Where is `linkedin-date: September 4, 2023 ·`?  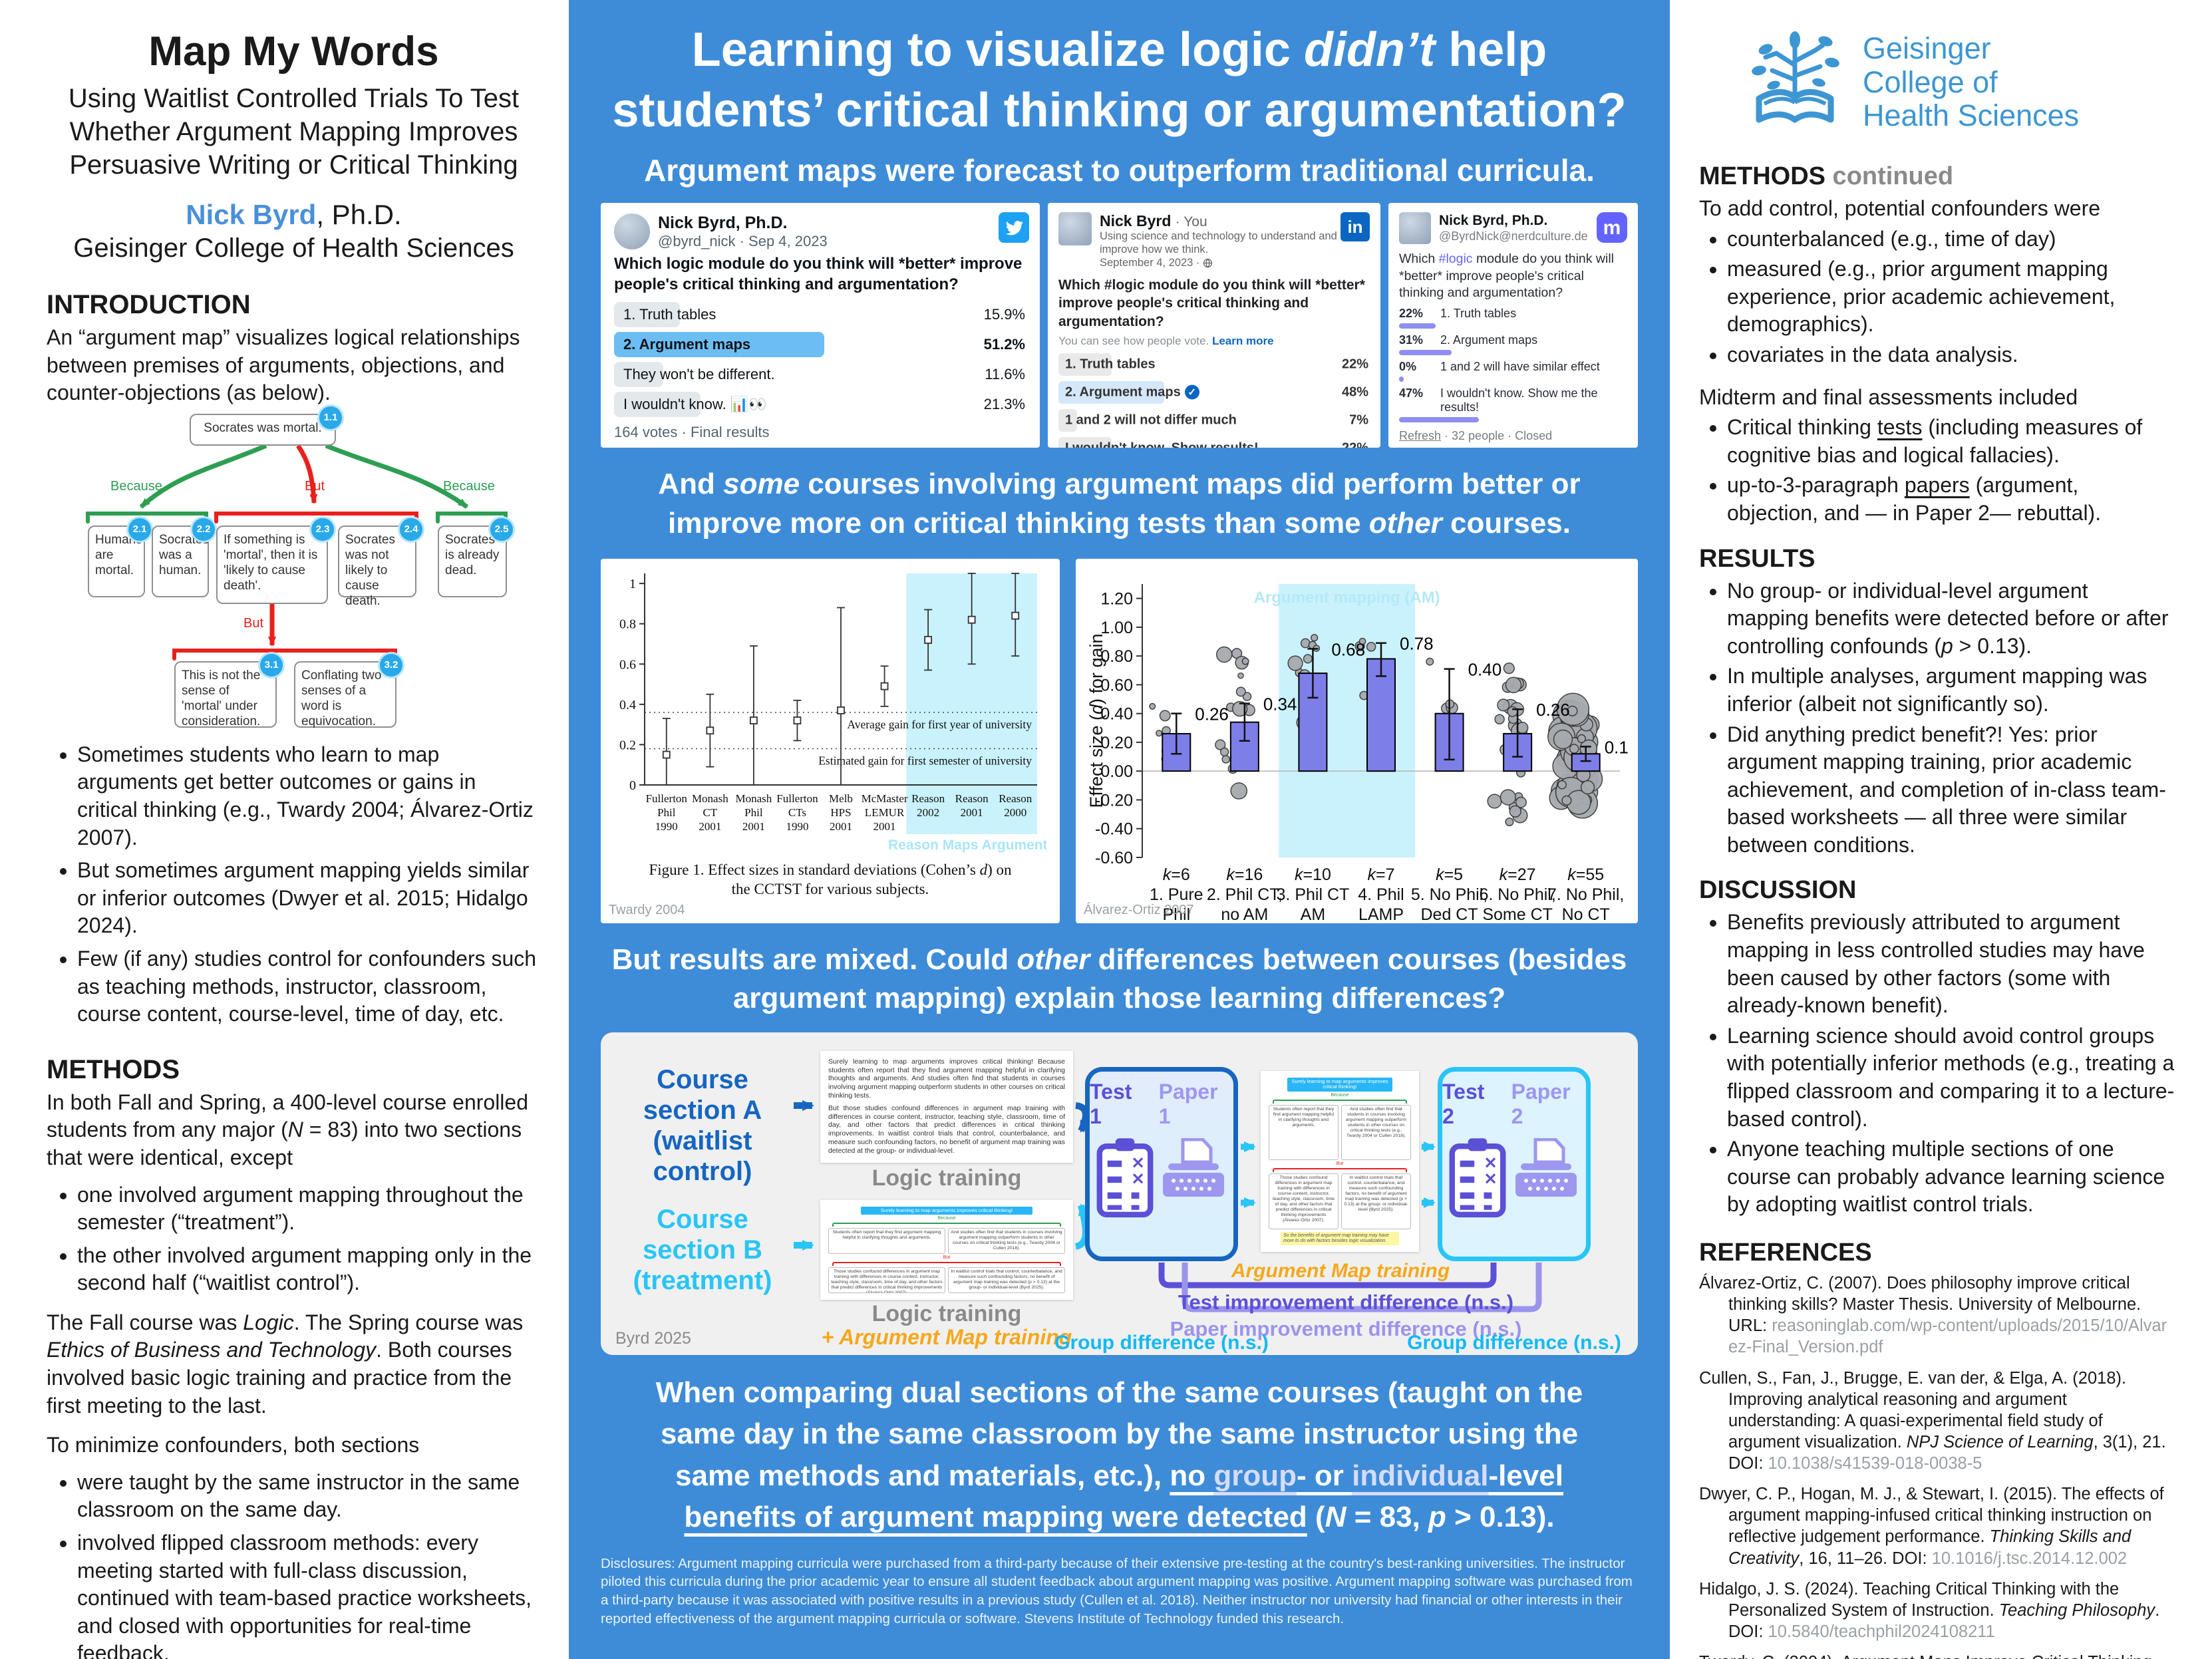
linkedin-date: September 4, 2023 · is located at coordinates (1235, 263).